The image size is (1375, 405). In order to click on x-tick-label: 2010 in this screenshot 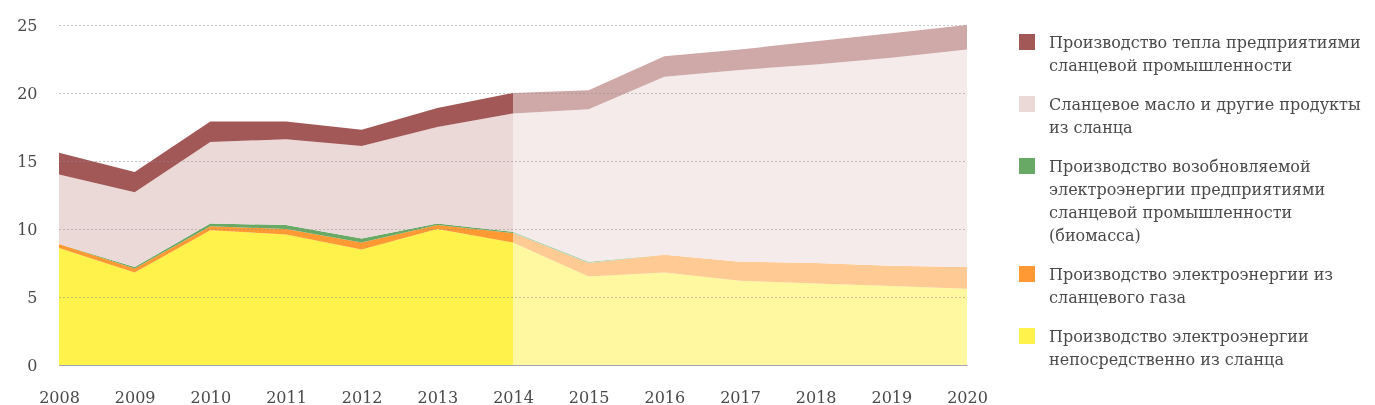, I will do `click(211, 396)`.